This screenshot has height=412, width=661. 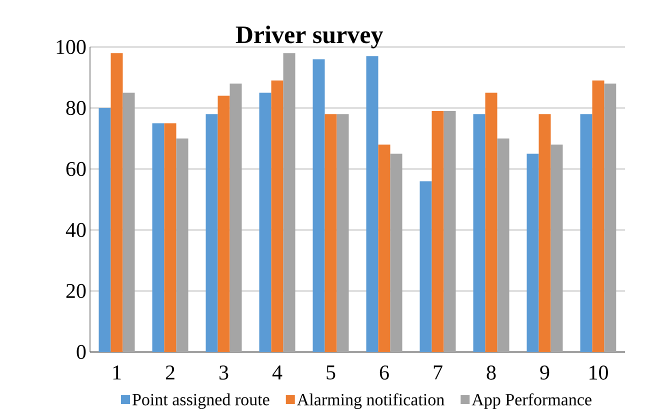 What do you see at coordinates (438, 373) in the screenshot?
I see `x-tick-label: 7` at bounding box center [438, 373].